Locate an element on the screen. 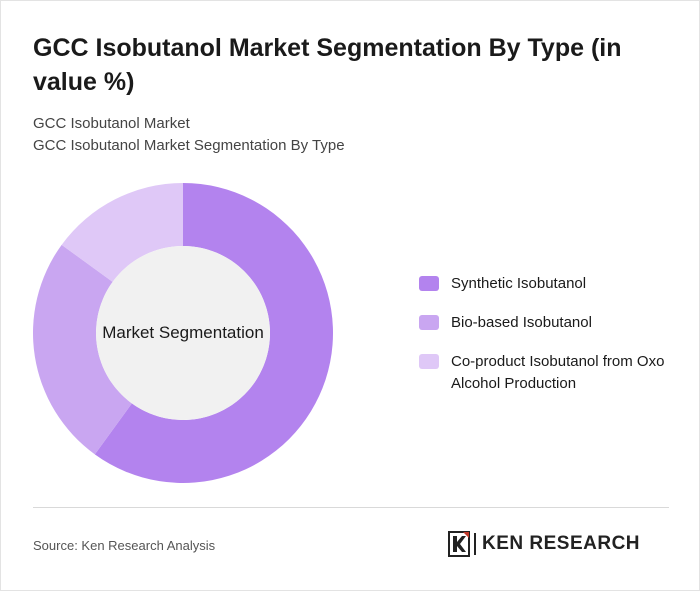 The width and height of the screenshot is (700, 591). legend-item-bio-based: Bio-based Isobutanol is located at coordinates (549, 323).